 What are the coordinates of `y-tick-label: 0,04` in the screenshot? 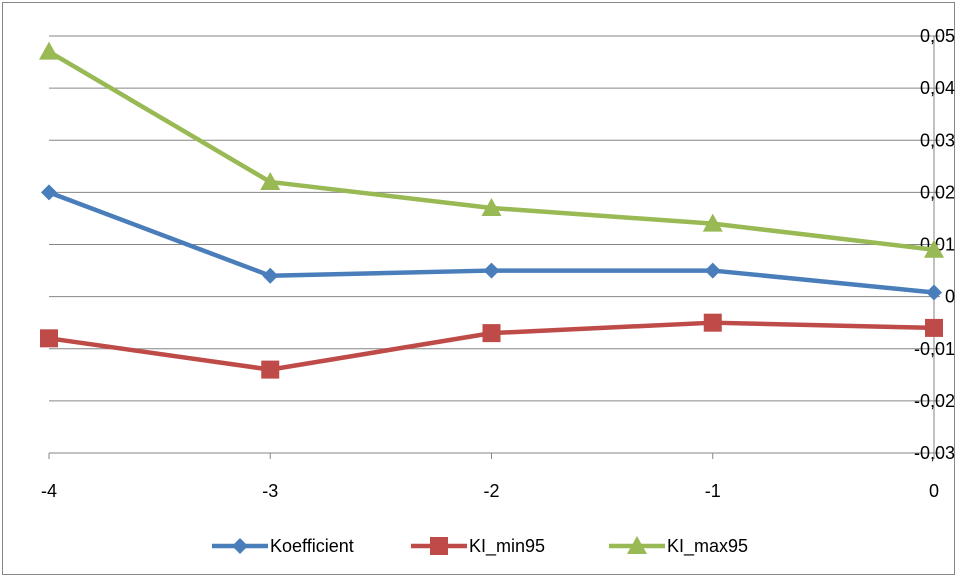 It's located at (937, 88).